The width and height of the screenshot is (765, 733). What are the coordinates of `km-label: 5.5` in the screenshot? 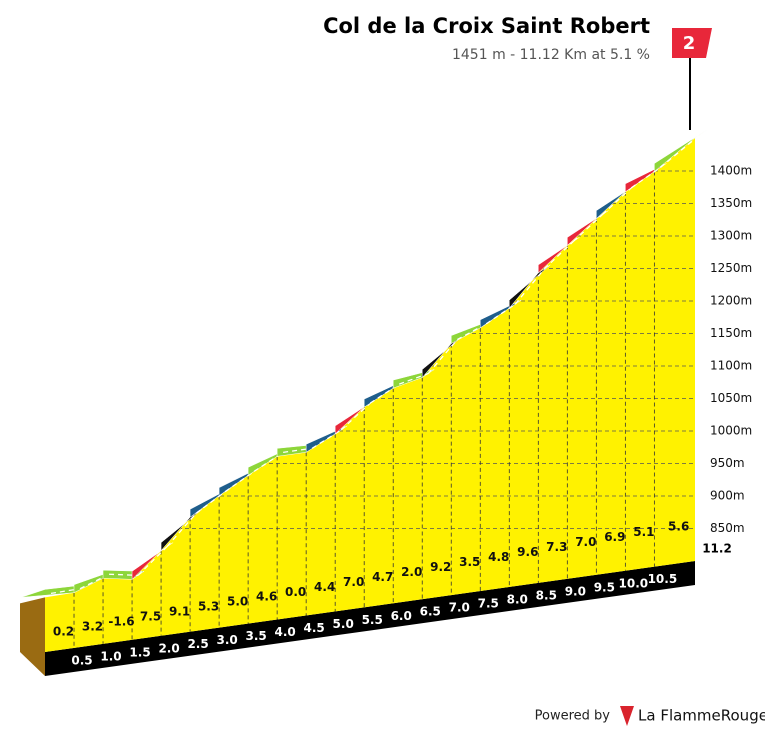 It's located at (372, 620).